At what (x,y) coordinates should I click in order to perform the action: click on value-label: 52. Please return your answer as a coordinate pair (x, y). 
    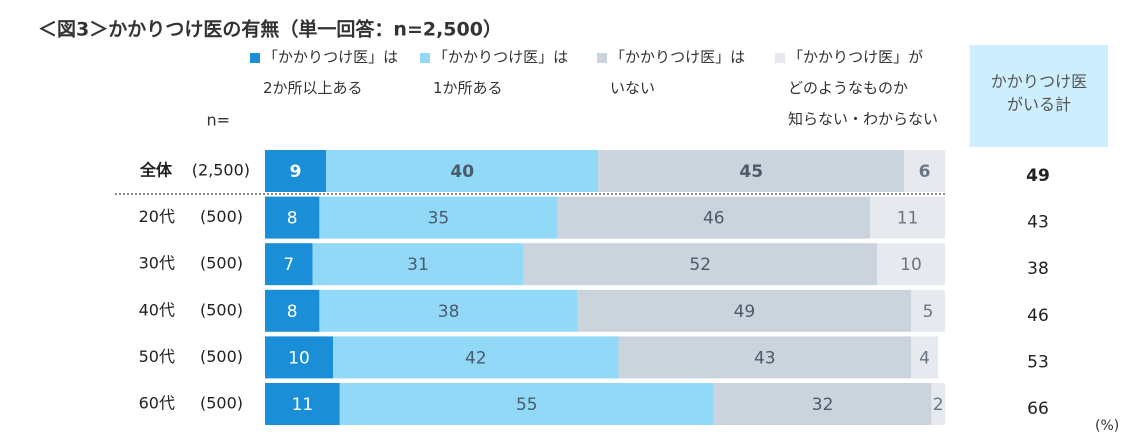
    Looking at the image, I should click on (700, 265).